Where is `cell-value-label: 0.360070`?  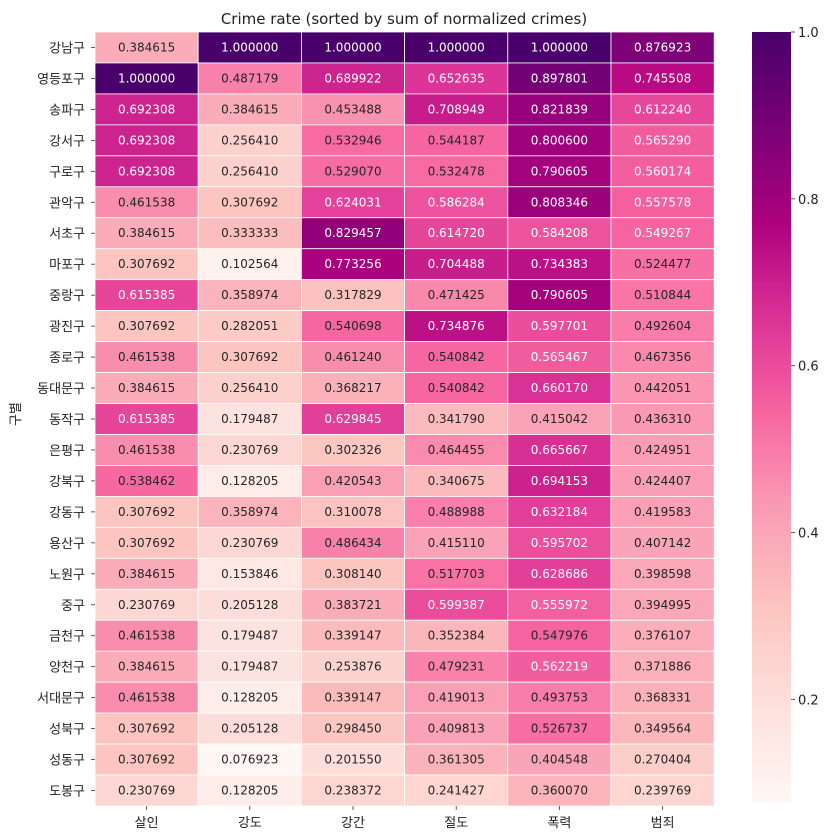 cell-value-label: 0.360070 is located at coordinates (559, 791).